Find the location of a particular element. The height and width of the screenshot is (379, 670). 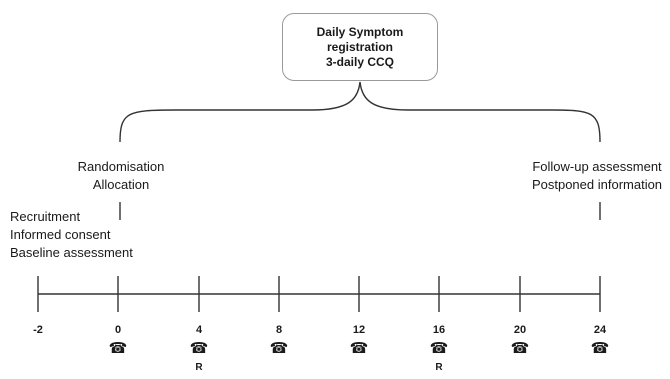

week-label: 4 is located at coordinates (199, 330).